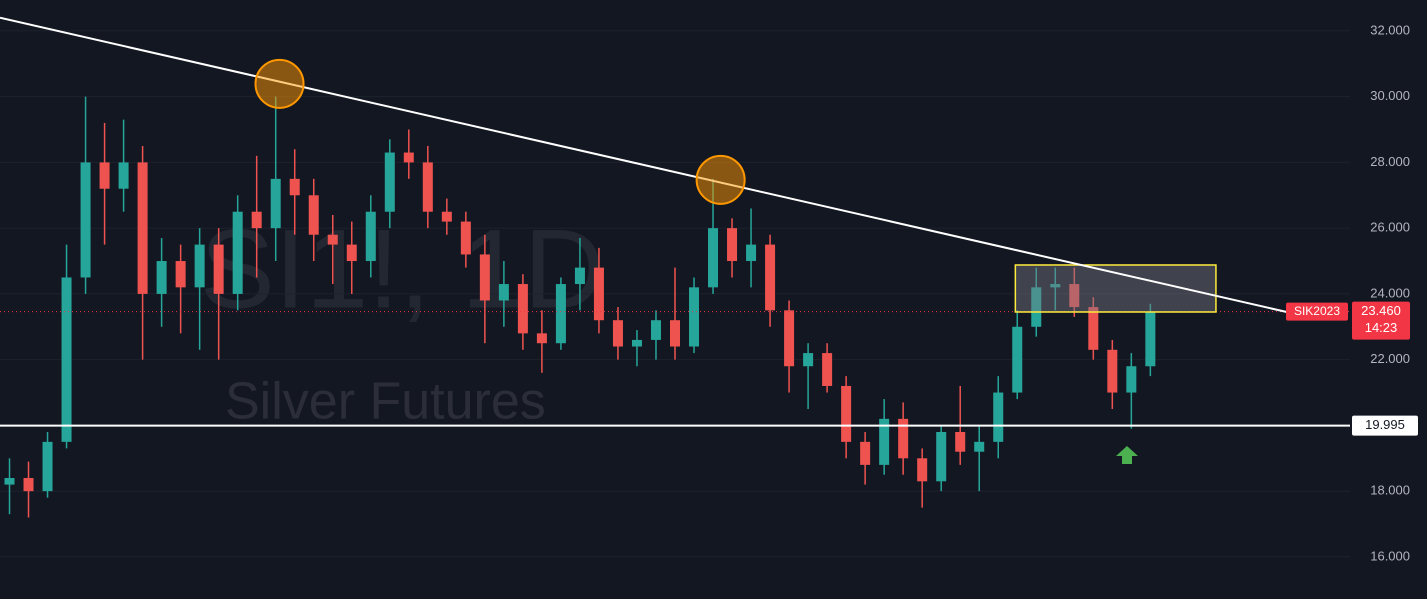  I want to click on price-axis, so click(1388, 299).